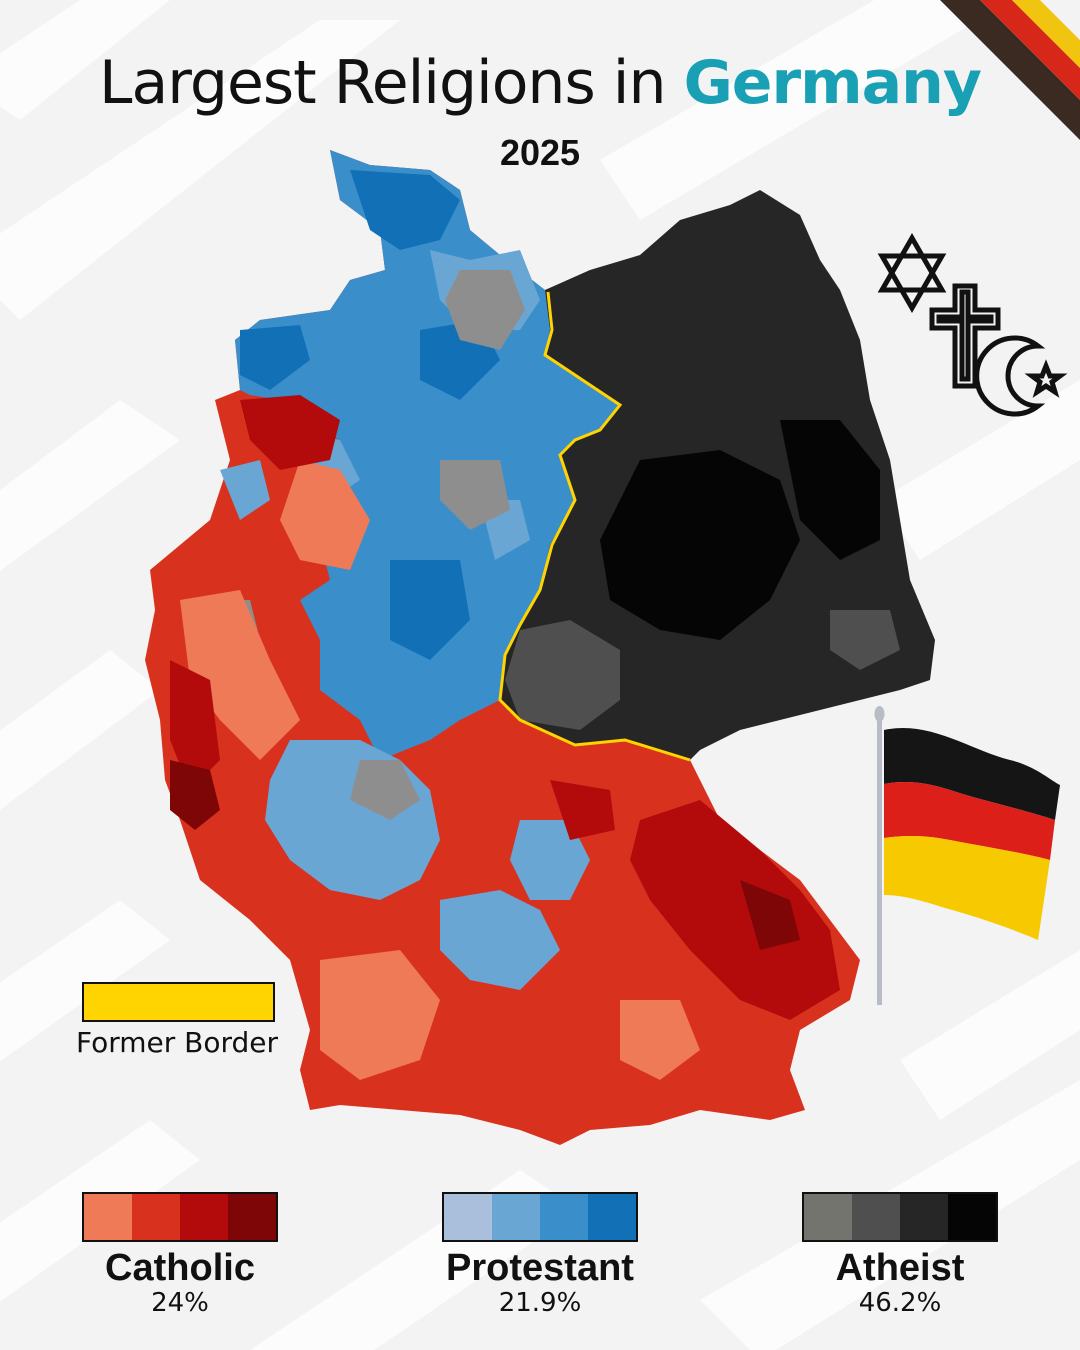 The image size is (1080, 1350). I want to click on map-region-east-black, so click(740, 530).